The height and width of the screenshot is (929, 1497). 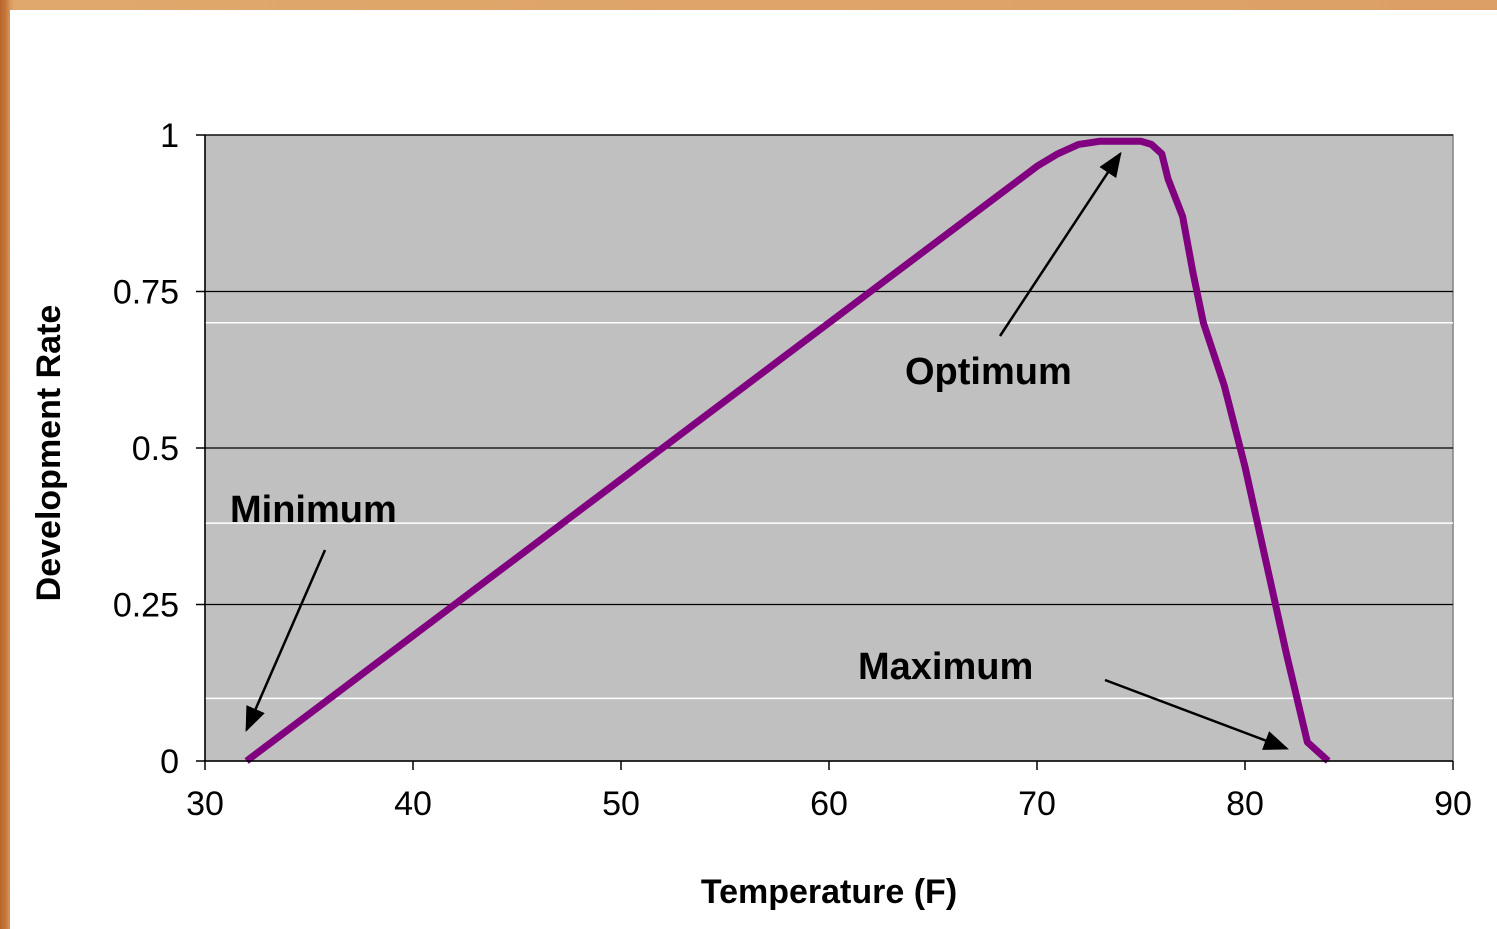 What do you see at coordinates (1037, 804) in the screenshot?
I see `x-tick-label: 70` at bounding box center [1037, 804].